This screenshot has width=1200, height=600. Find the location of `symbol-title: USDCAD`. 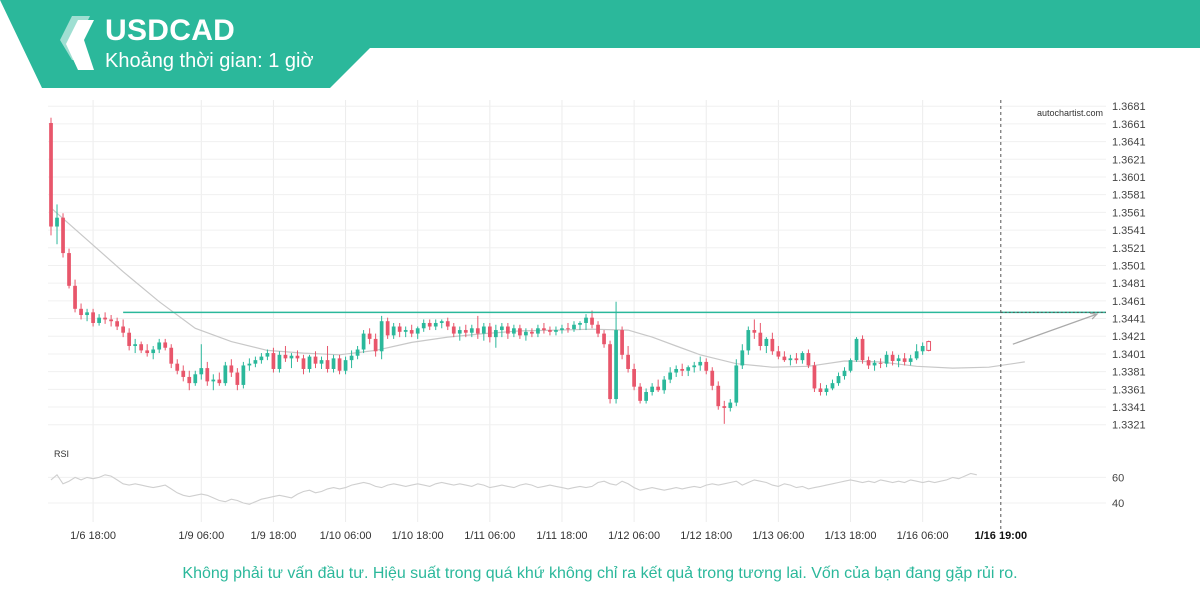

symbol-title: USDCAD is located at coordinates (170, 30).